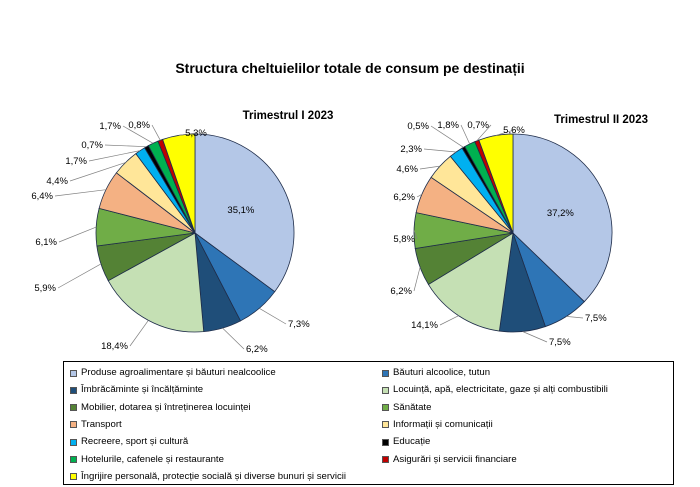  I want to click on pie-subtitle: Trimestrul I 2023, so click(288, 116).